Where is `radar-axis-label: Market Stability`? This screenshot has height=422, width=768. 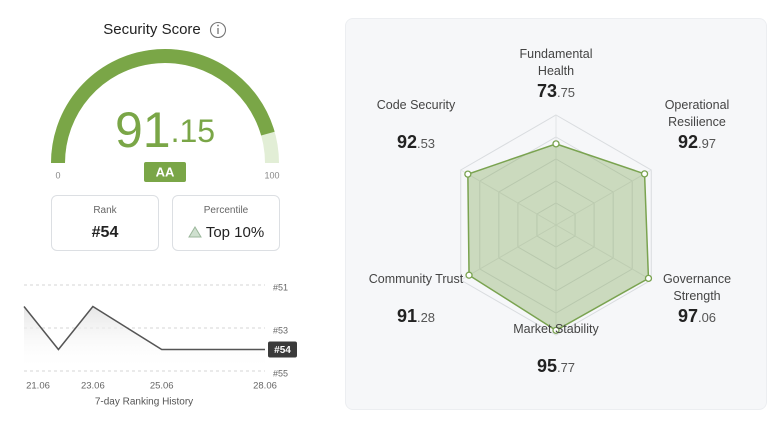 radar-axis-label: Market Stability is located at coordinates (556, 329).